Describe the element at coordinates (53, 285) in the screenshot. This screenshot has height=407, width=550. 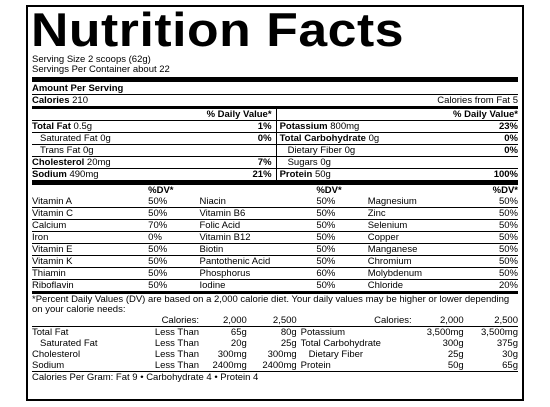
I see `vitamin-name: Riboflavin` at that location.